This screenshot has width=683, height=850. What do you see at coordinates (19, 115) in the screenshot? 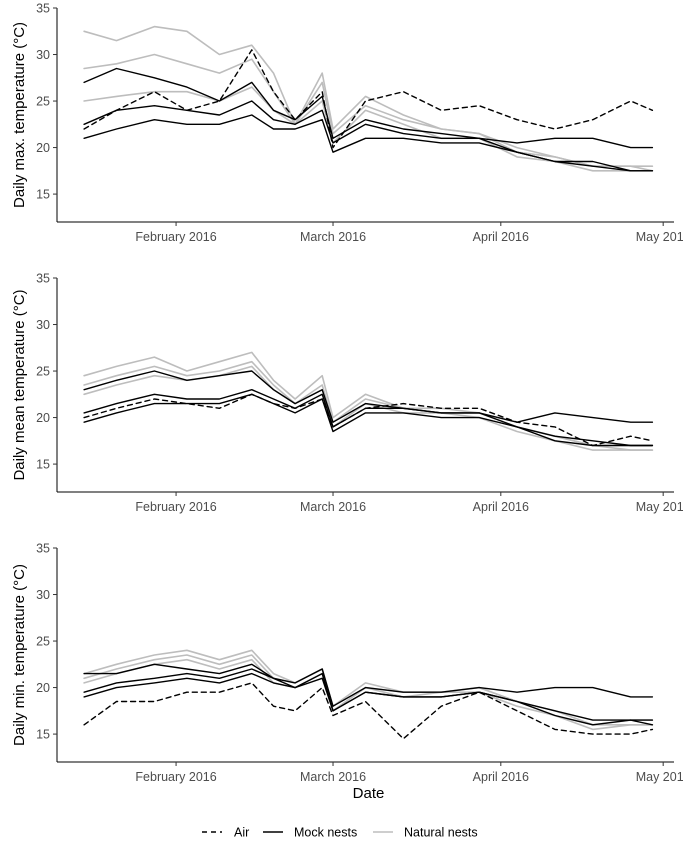
I see `y-axis-title: Daily max. temperature (°C)` at bounding box center [19, 115].